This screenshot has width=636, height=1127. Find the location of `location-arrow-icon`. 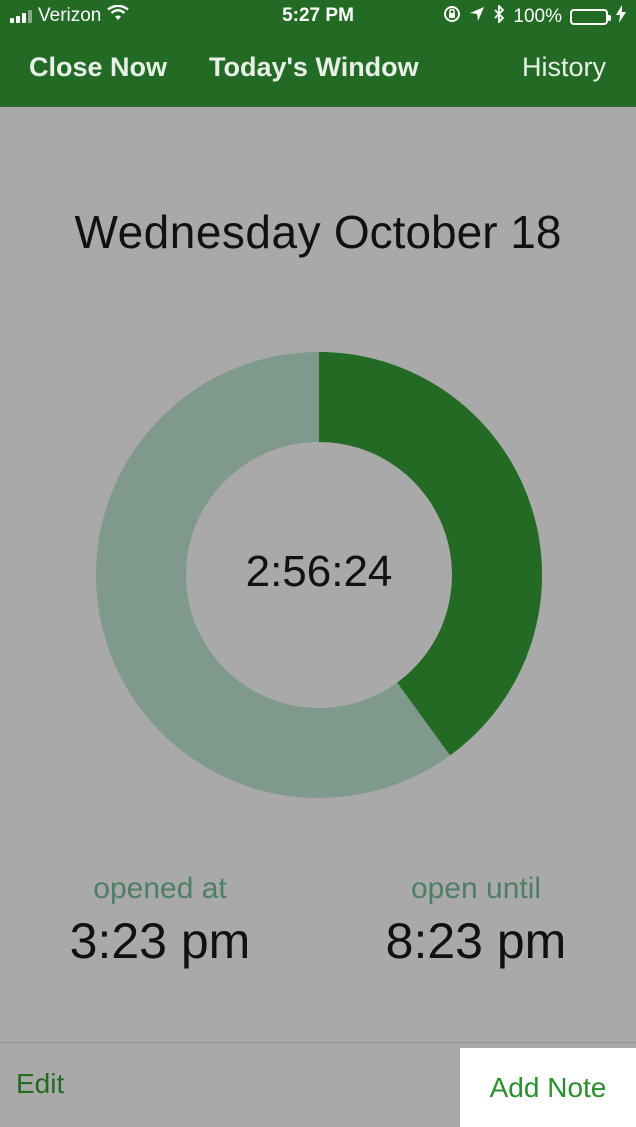

location-arrow-icon is located at coordinates (477, 17).